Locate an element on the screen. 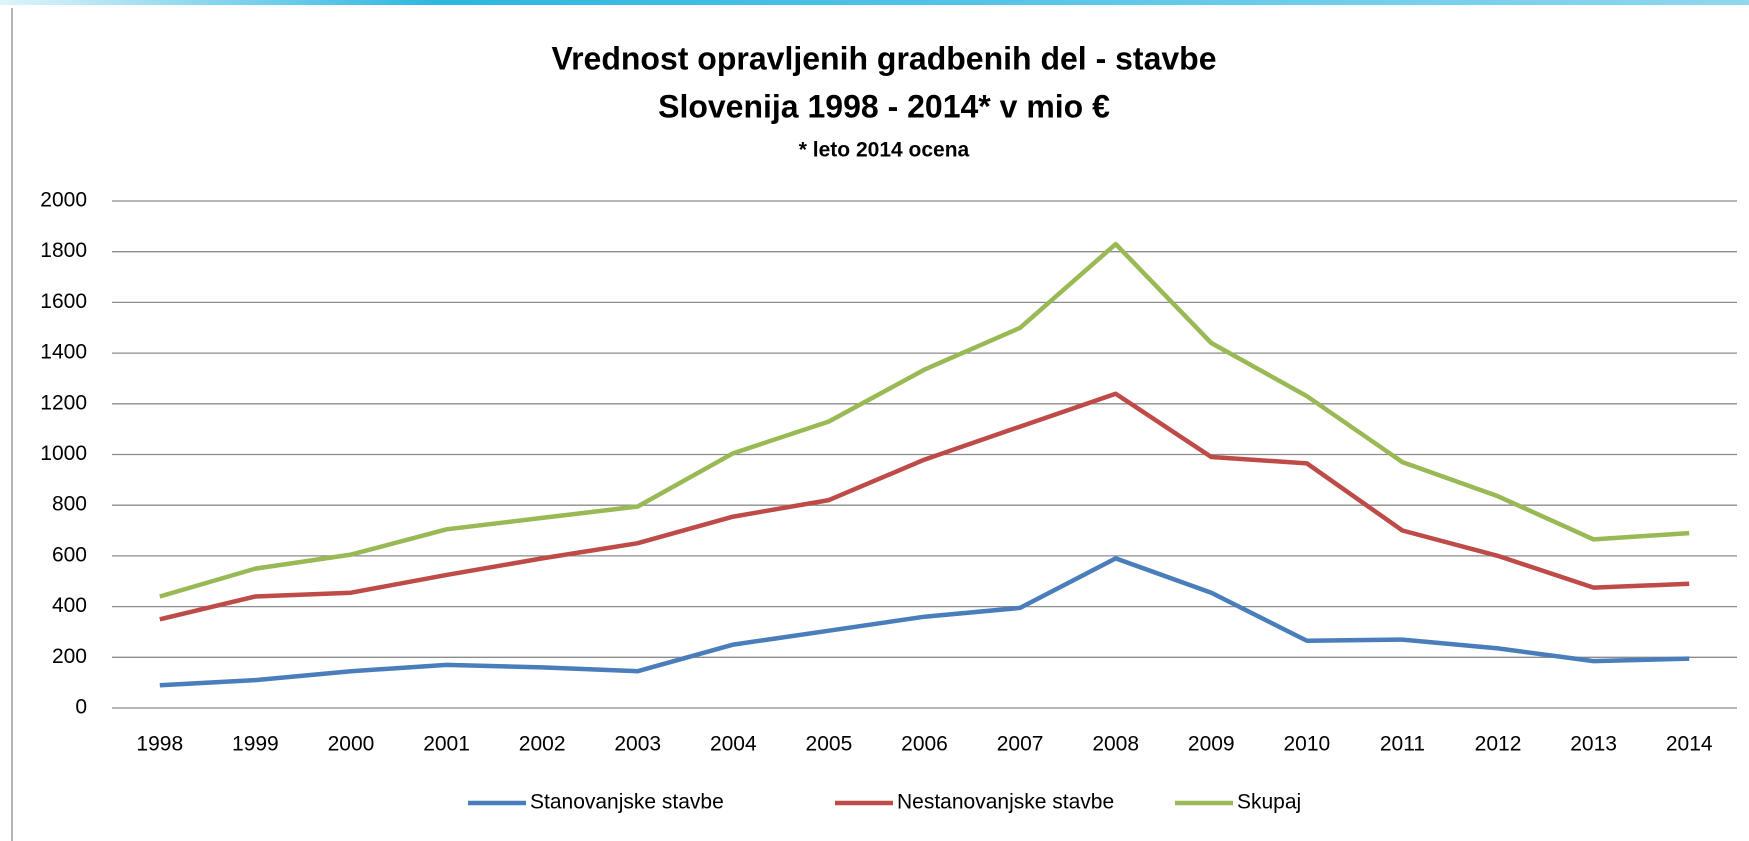 The width and height of the screenshot is (1749, 841). top-strip is located at coordinates (874, 2).